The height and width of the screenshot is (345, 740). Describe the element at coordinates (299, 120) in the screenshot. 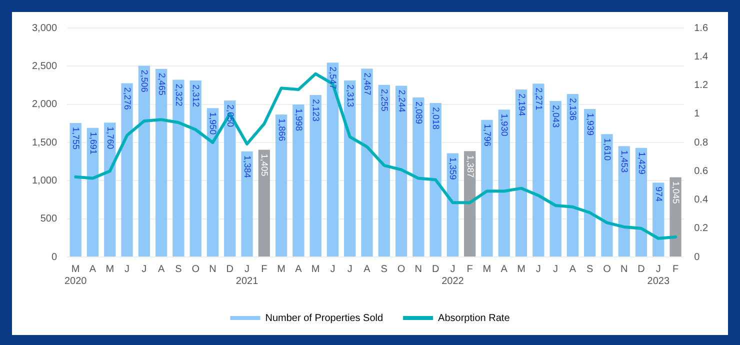

I see `data-label: 1,998` at that location.